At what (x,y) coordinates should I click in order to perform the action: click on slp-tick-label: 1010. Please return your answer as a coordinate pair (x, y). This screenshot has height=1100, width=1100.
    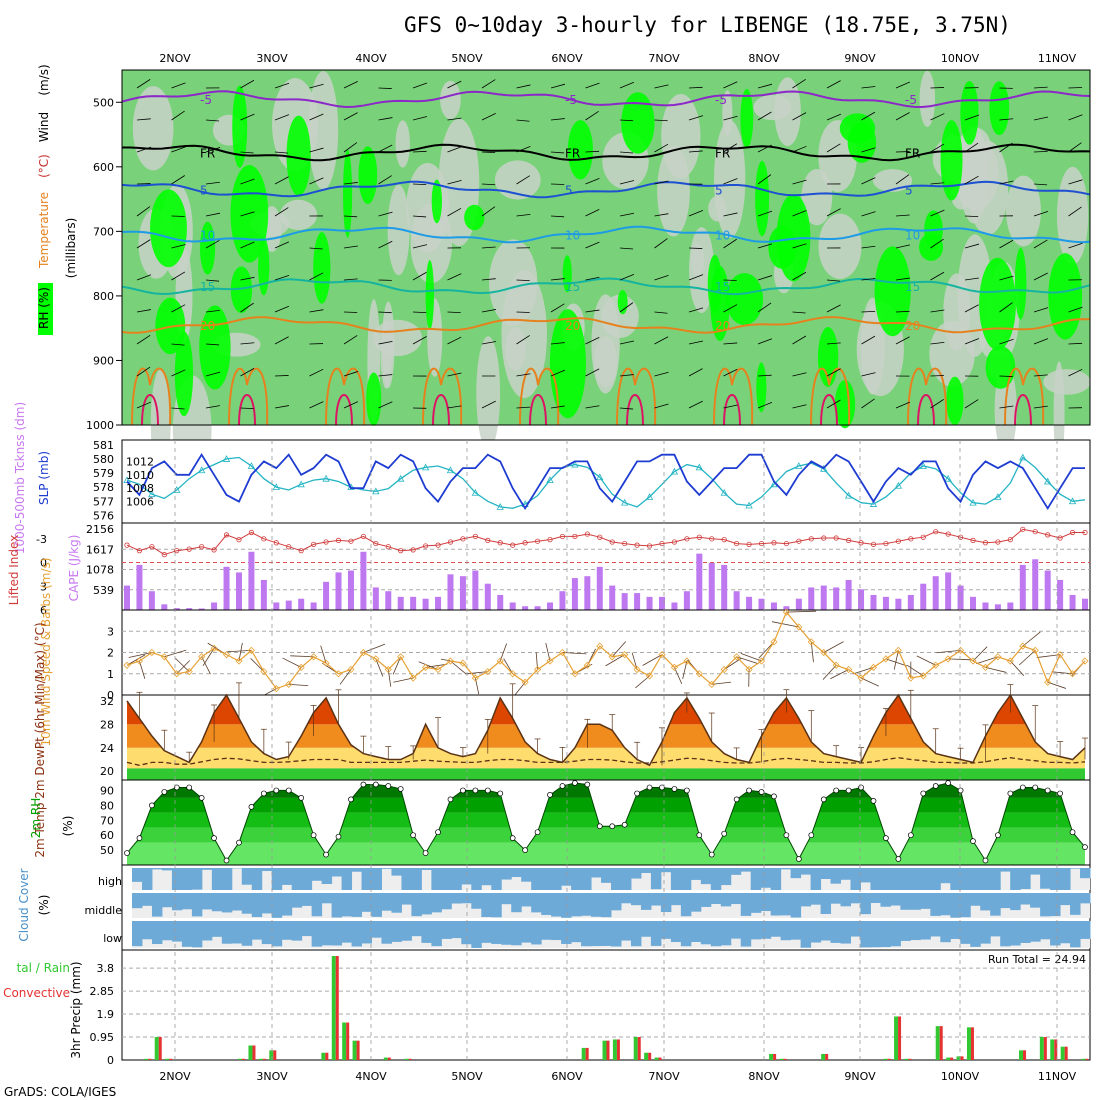
    Looking at the image, I should click on (140, 475).